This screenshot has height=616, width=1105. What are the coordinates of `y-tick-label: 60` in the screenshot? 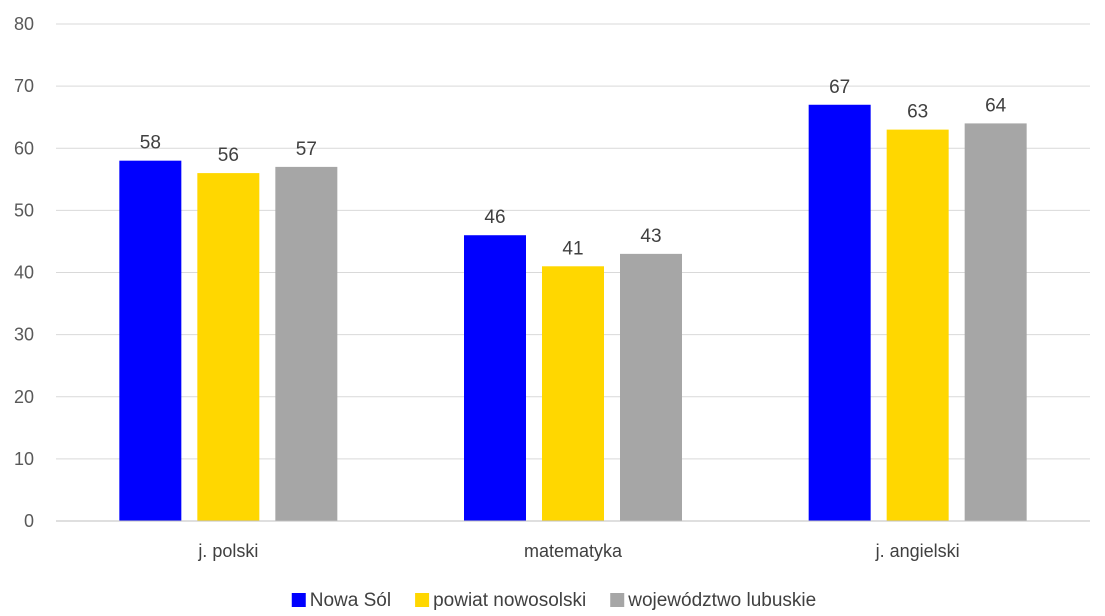 It's located at (24, 148).